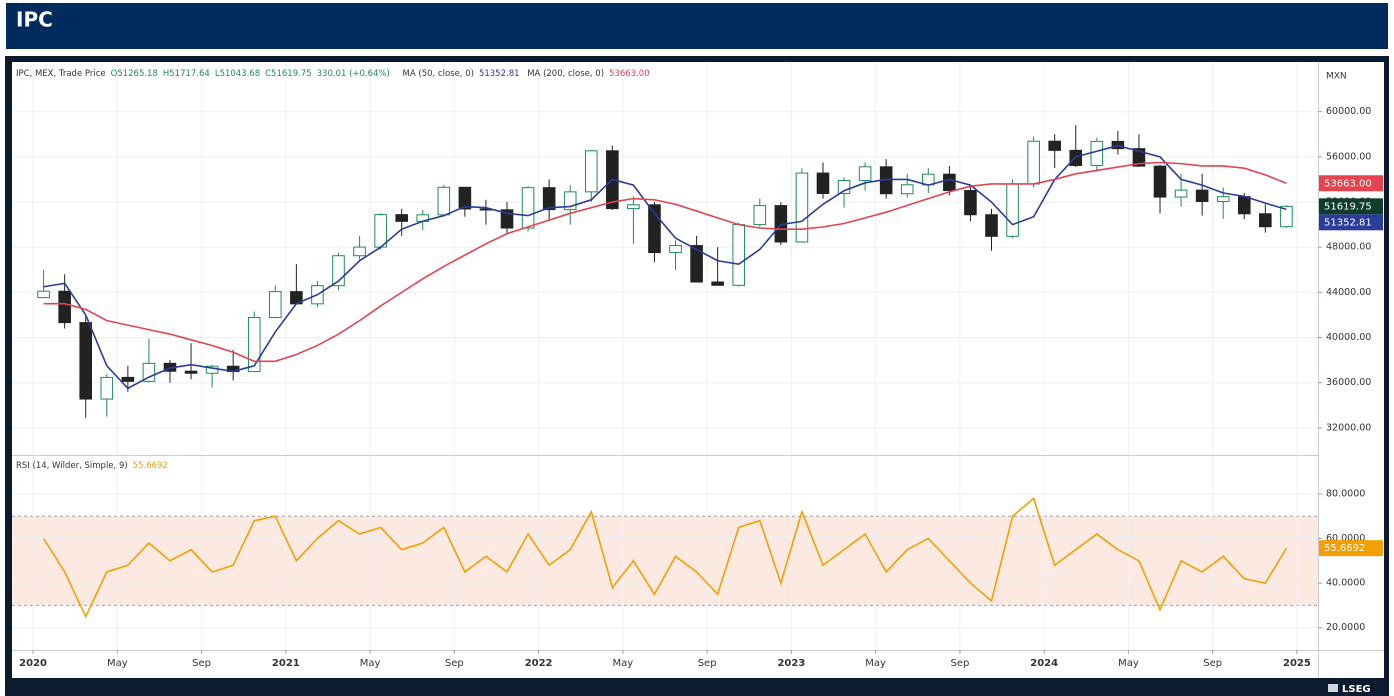 This screenshot has height=696, width=1394. I want to click on ma-legend-name: MA (200, close, 0), so click(566, 74).